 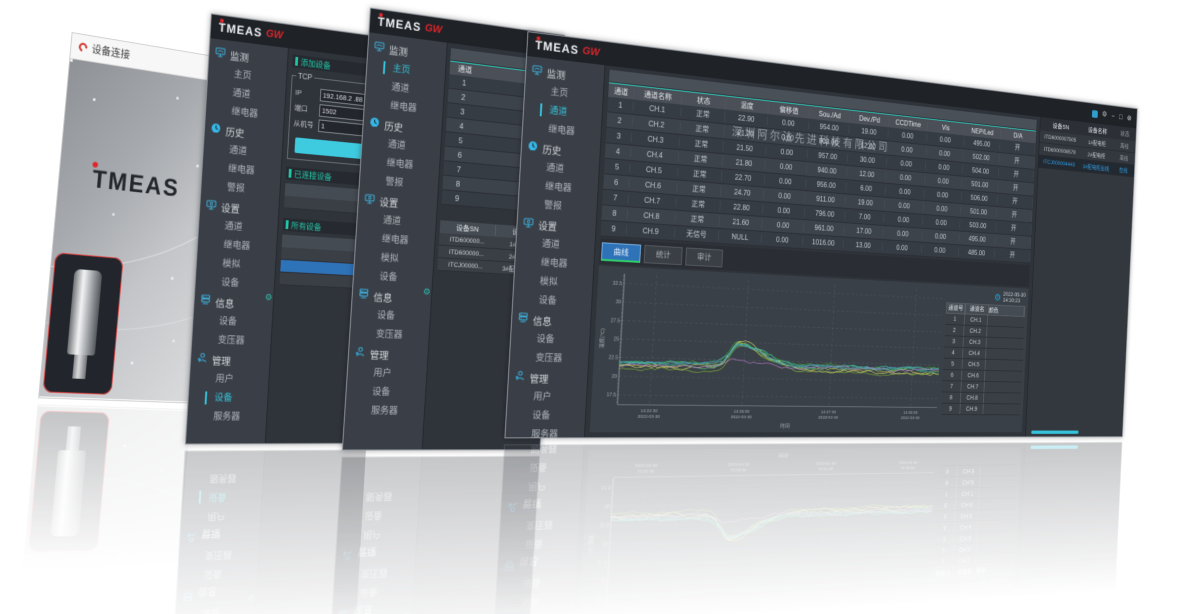 What do you see at coordinates (239, 207) in the screenshot?
I see `sidebar-section-设置: 设置` at bounding box center [239, 207].